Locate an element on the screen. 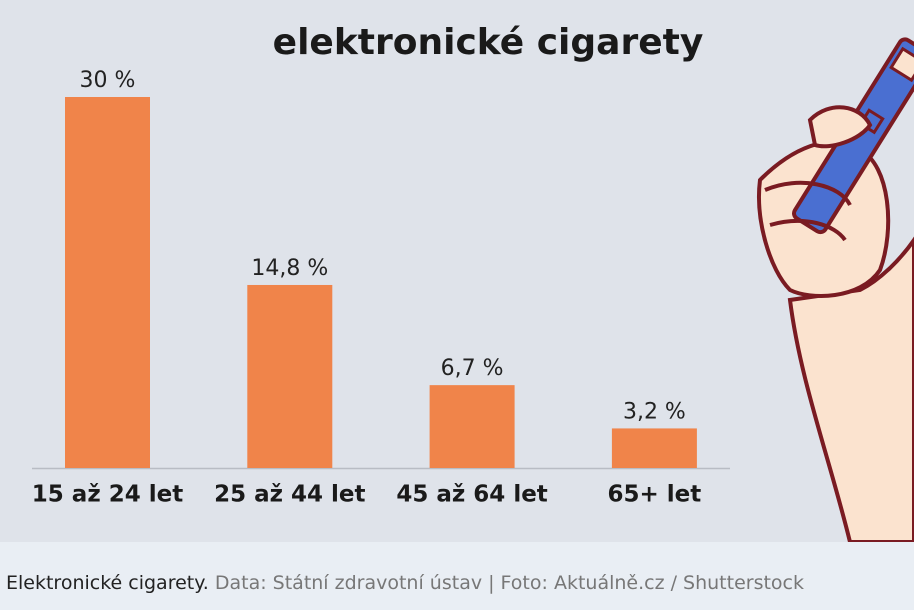 Image resolution: width=914 pixels, height=610 pixels. value-label: 14,8 % is located at coordinates (289, 268).